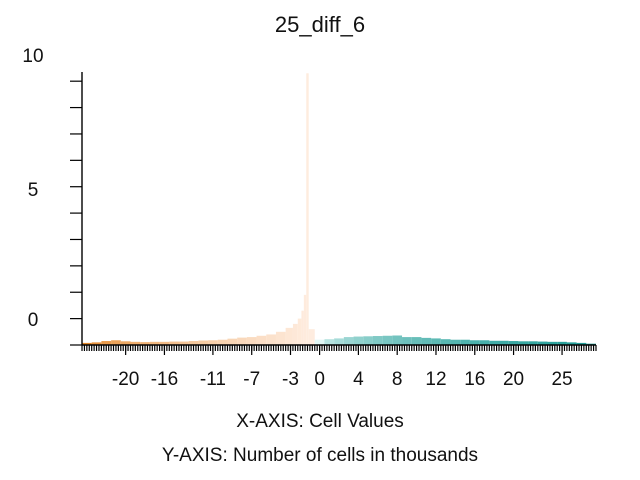 This screenshot has height=480, width=640. I want to click on x-tick-label: -3, so click(290, 379).